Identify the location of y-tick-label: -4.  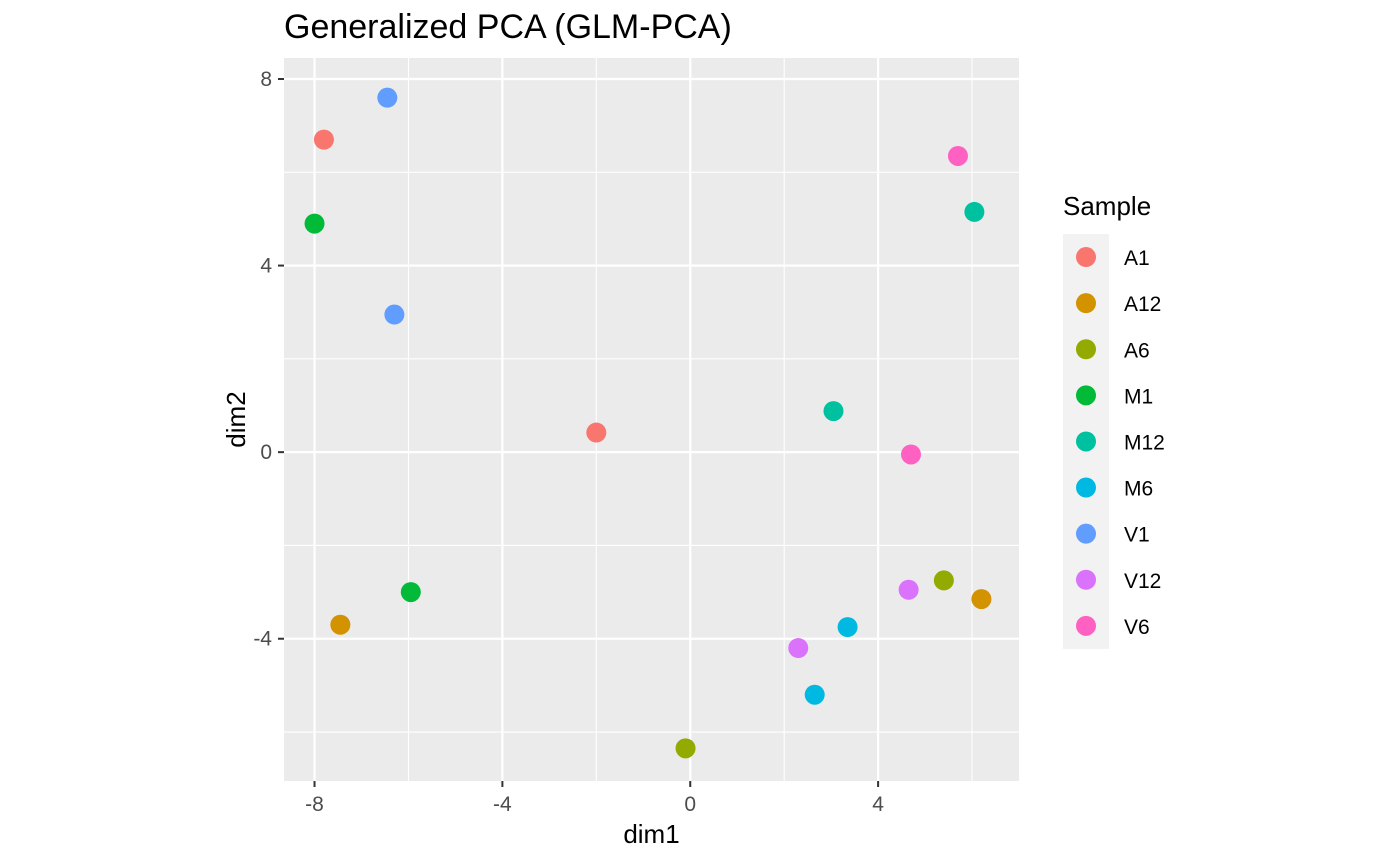
(262, 639).